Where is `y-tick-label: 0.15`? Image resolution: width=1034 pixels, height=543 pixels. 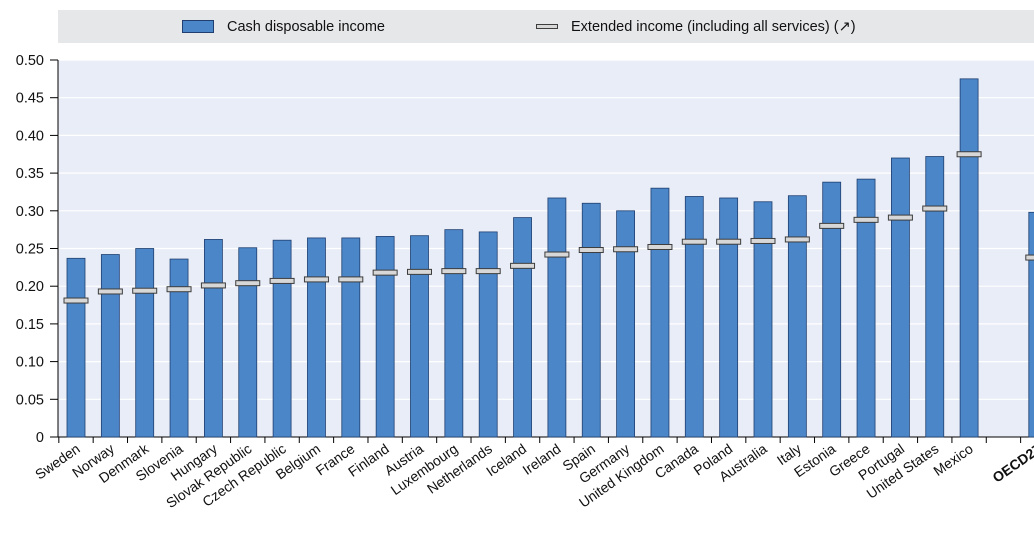 y-tick-label: 0.15 is located at coordinates (30, 325).